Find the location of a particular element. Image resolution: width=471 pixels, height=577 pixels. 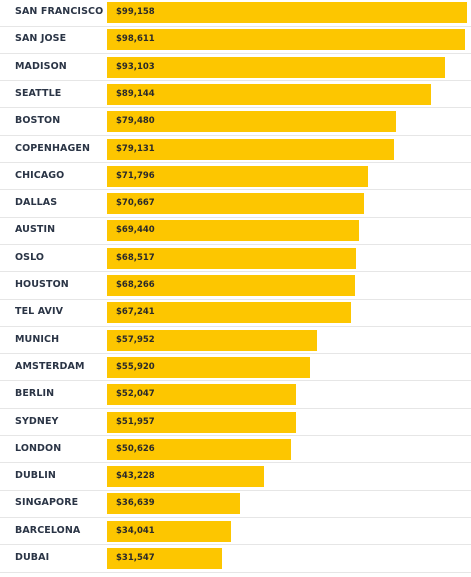

chart-row: MUNICH $57,952 is located at coordinates (235, 342).